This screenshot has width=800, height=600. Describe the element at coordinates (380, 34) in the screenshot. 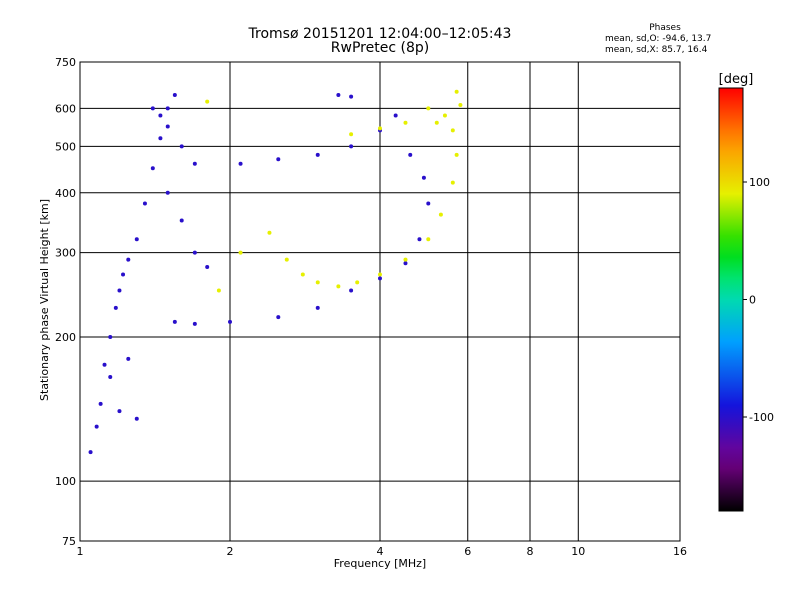

I see `chart-title: Tromsø 20151201 12:04:00–12:05:43` at that location.